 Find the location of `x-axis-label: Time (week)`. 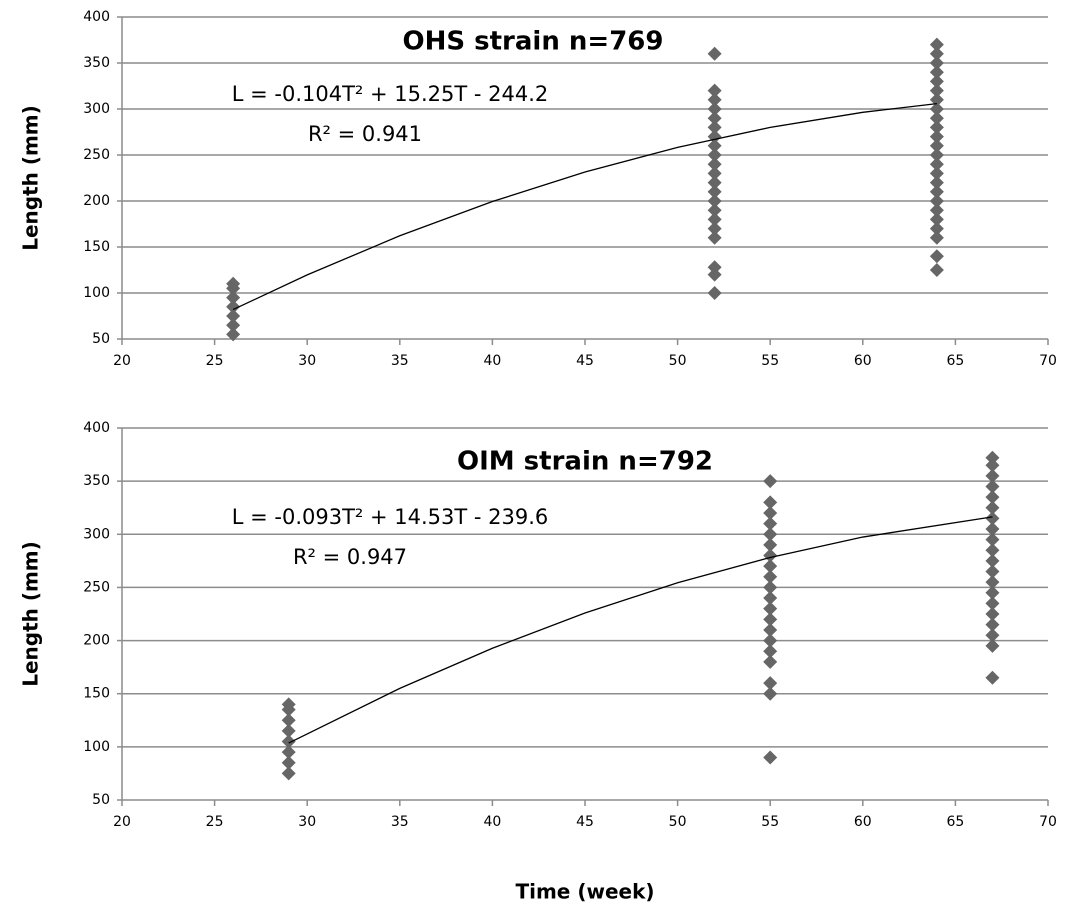

x-axis-label: Time (week) is located at coordinates (584, 892).